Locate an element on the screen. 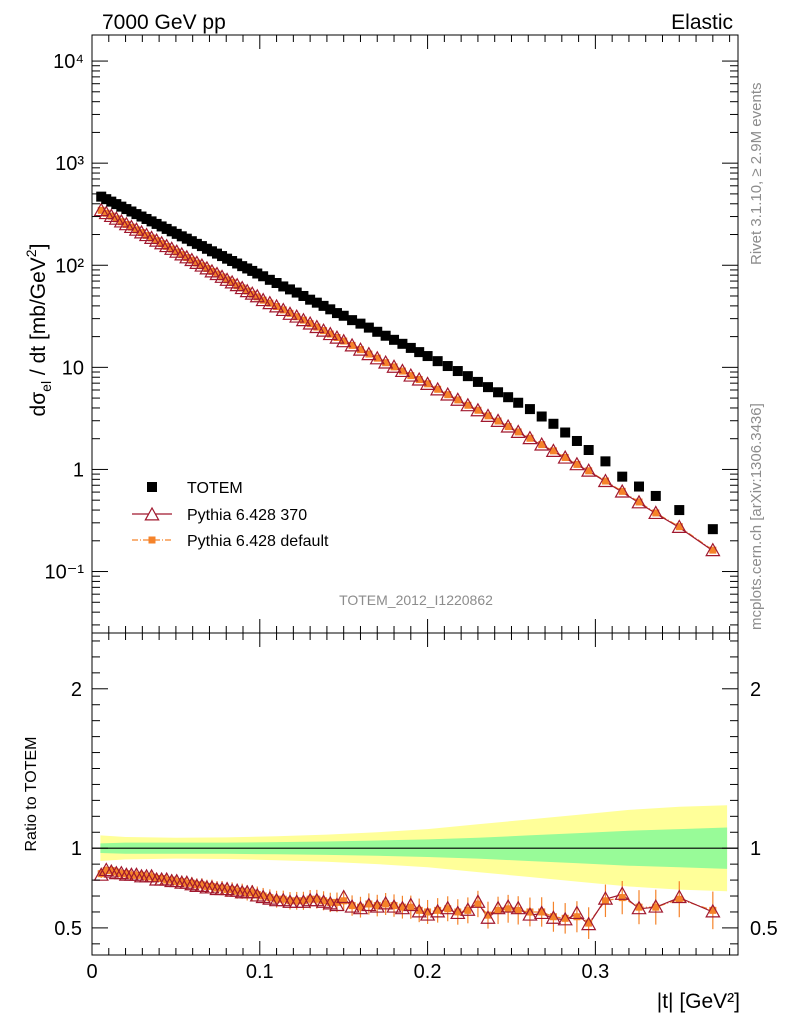 The height and width of the screenshot is (1024, 786). rivet-version-label: Rivet 3.1.10, ≥ 2.9M events is located at coordinates (756, 174).